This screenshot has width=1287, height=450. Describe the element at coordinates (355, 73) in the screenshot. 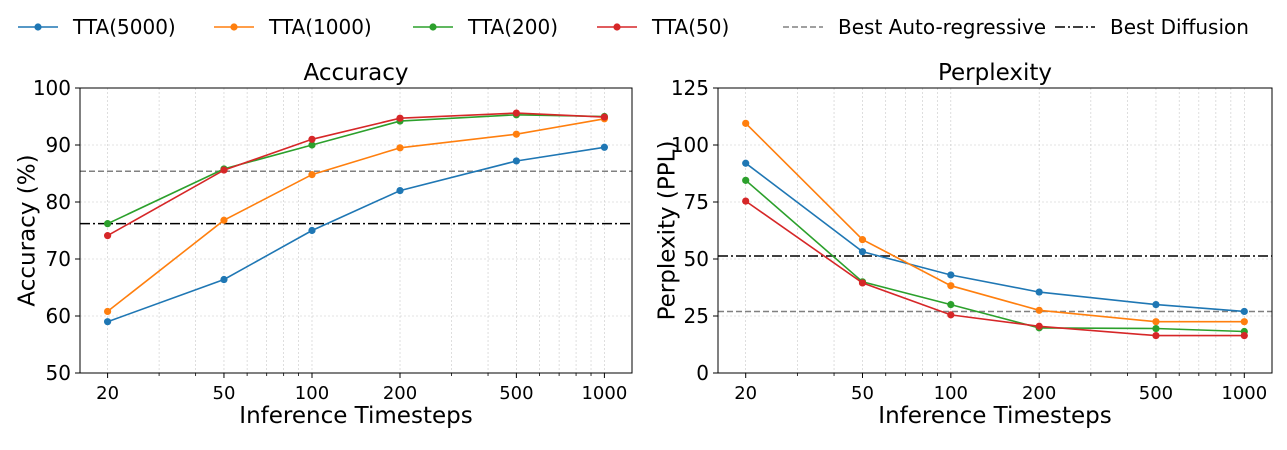

I see `chart-title: Accuracy` at that location.